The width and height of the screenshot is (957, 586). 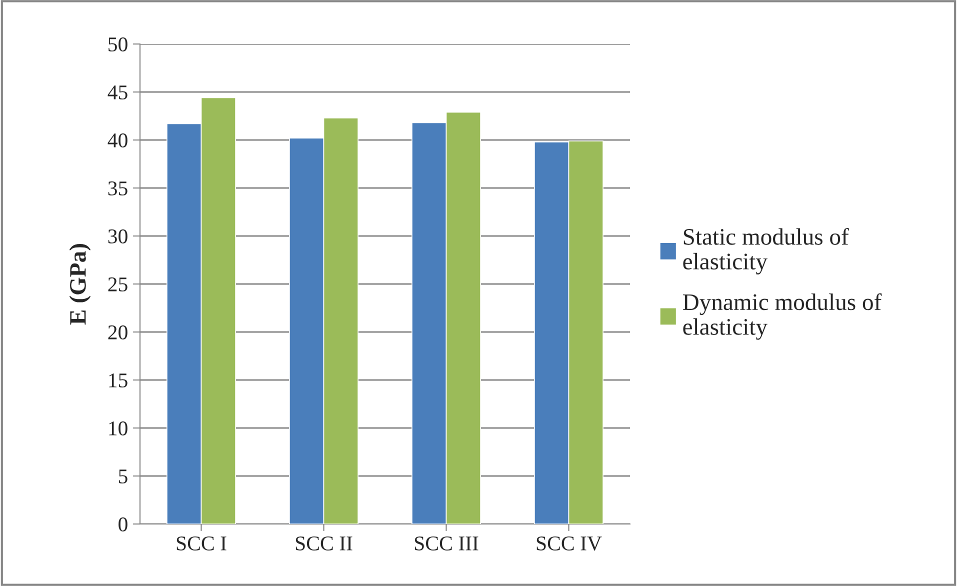 I want to click on y-tick-label: 45, so click(x=118, y=93).